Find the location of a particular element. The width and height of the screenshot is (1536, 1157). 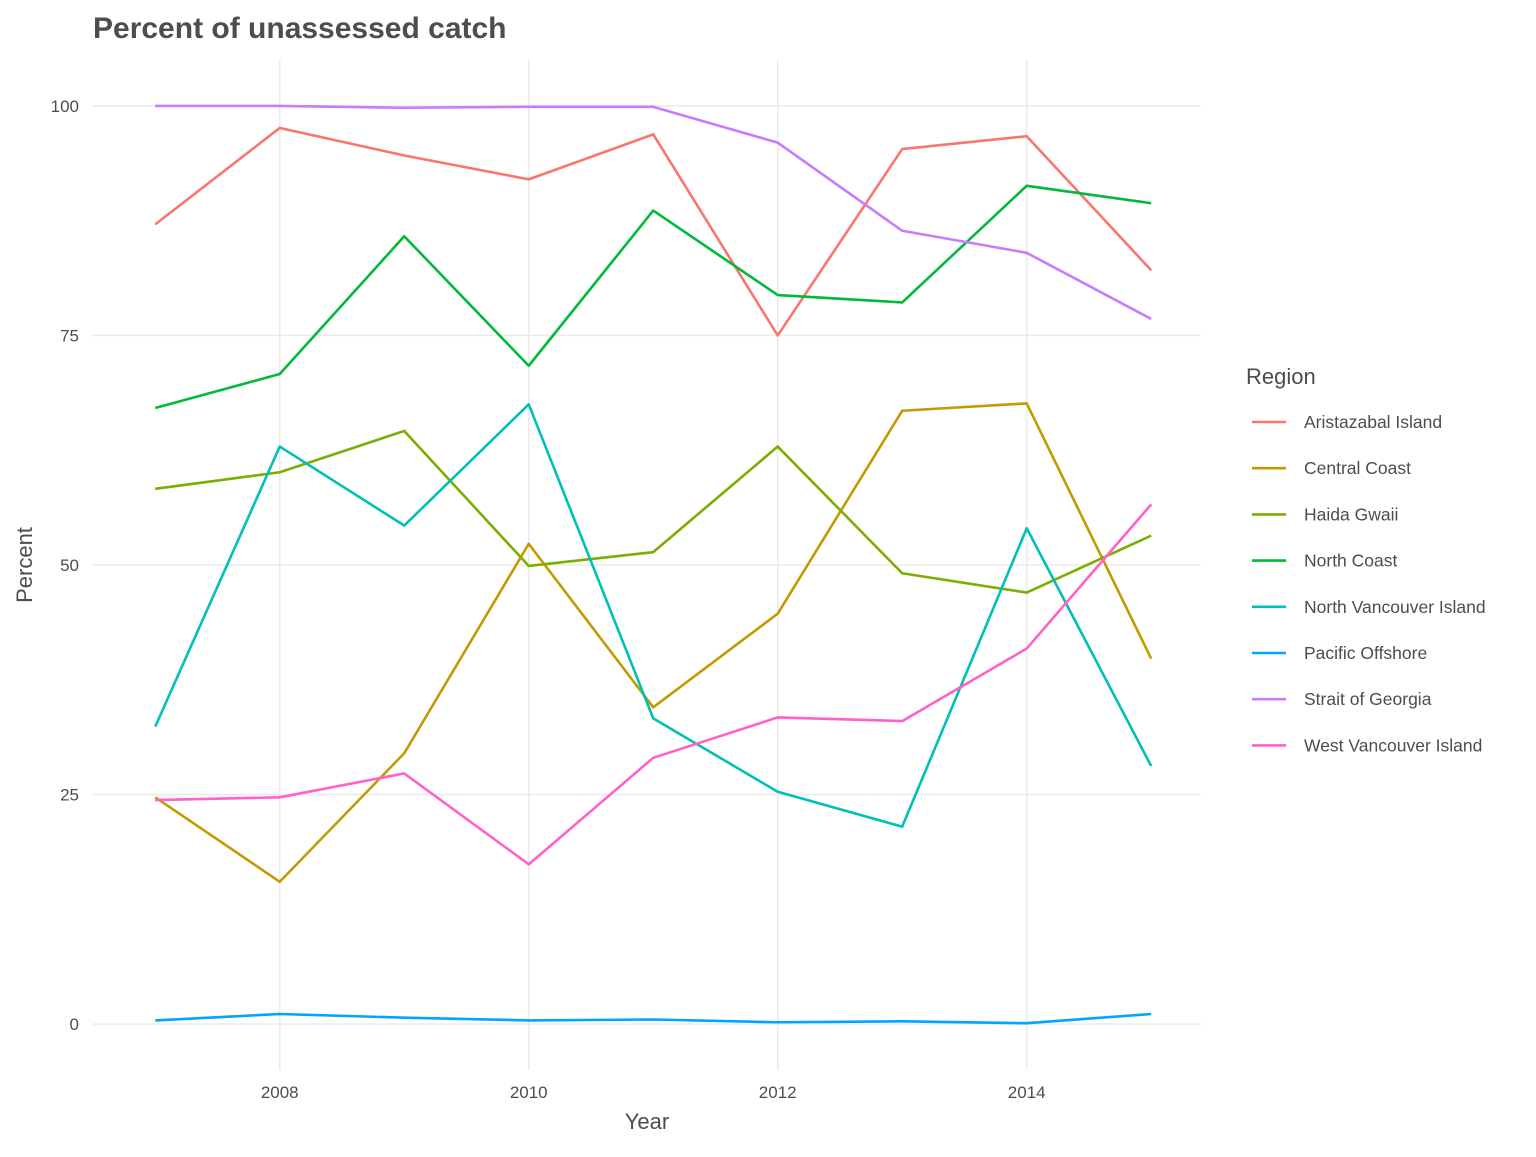

series-line-north-coast is located at coordinates (653, 297).